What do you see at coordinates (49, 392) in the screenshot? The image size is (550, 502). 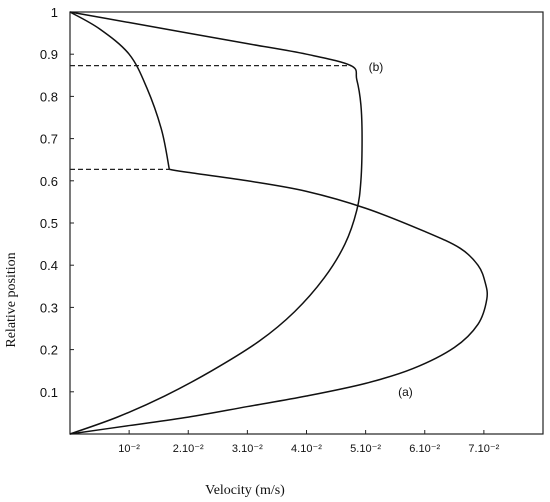 I see `y-tick-label: 0.1` at bounding box center [49, 392].